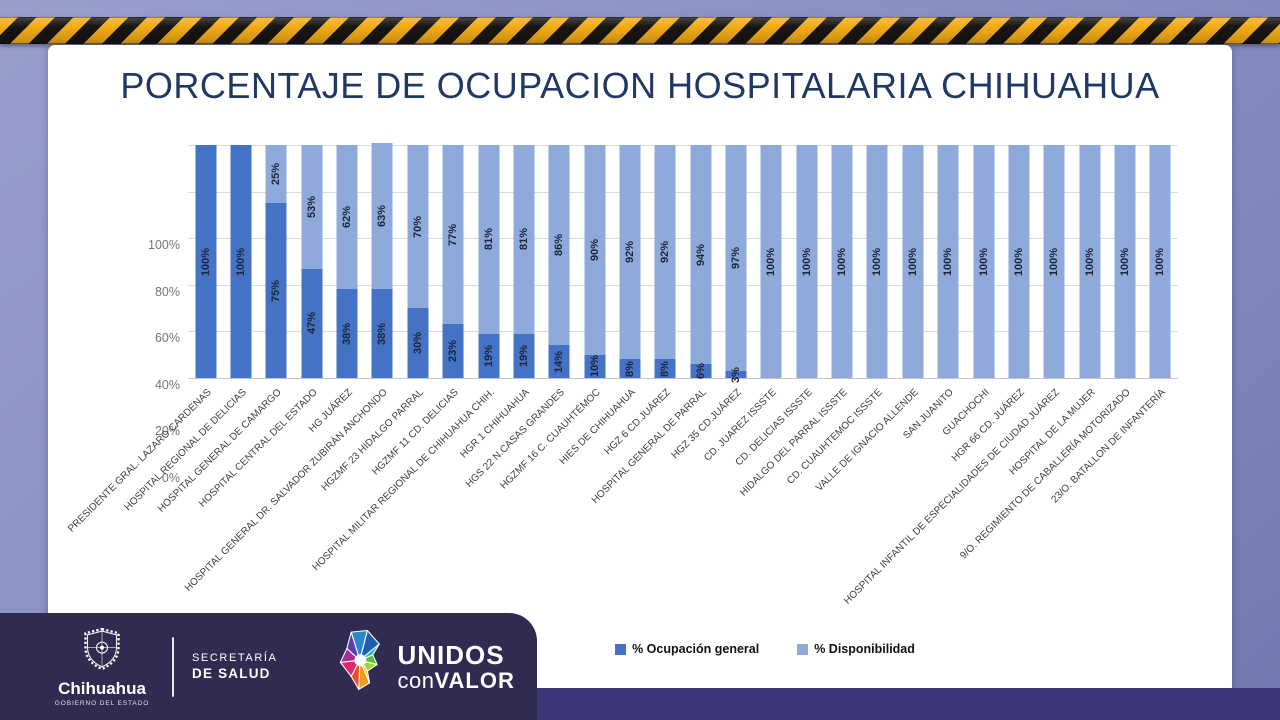  I want to click on bar-group: 6% 94%, so click(700, 262).